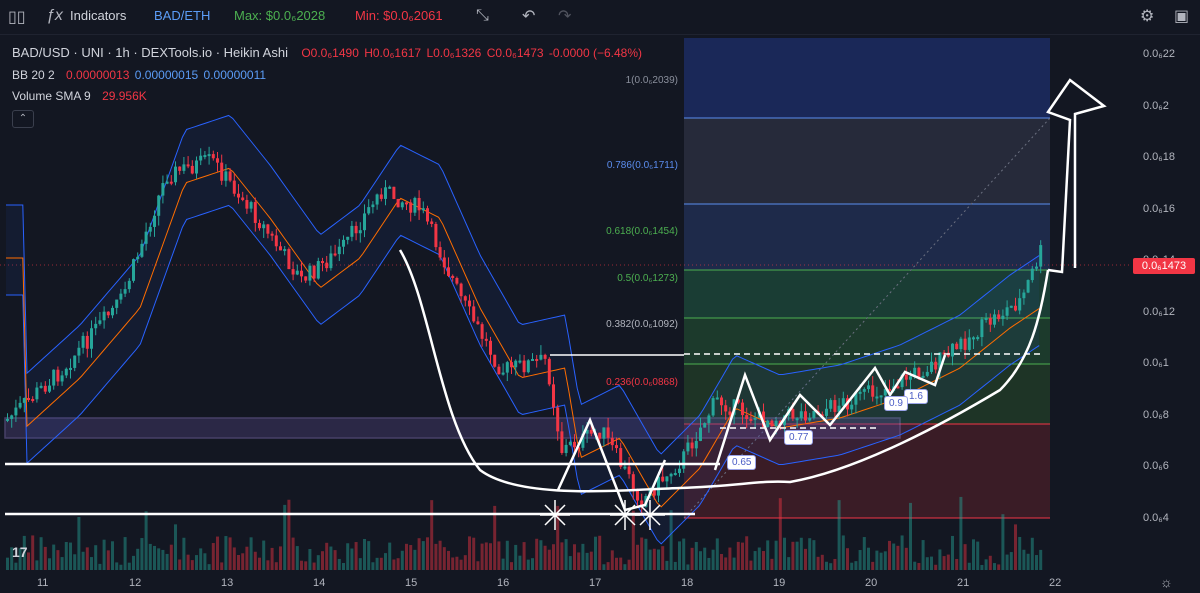 Image resolution: width=1200 pixels, height=593 pixels. What do you see at coordinates (1156, 517) in the screenshot?
I see `price-tick-label: 0.0₆4` at bounding box center [1156, 517].